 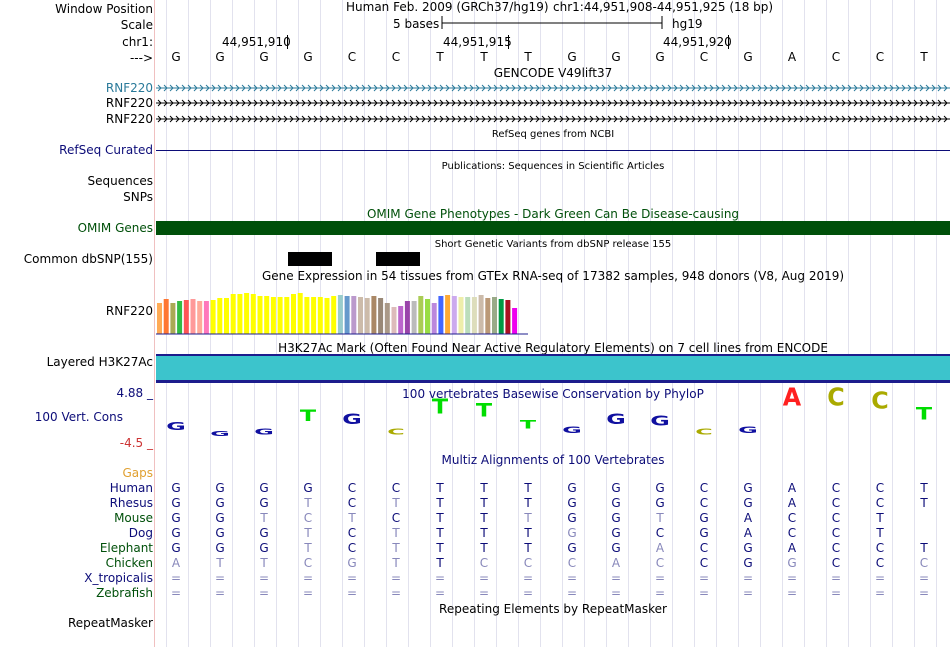 I want to click on species-label: Human, so click(x=131, y=488).